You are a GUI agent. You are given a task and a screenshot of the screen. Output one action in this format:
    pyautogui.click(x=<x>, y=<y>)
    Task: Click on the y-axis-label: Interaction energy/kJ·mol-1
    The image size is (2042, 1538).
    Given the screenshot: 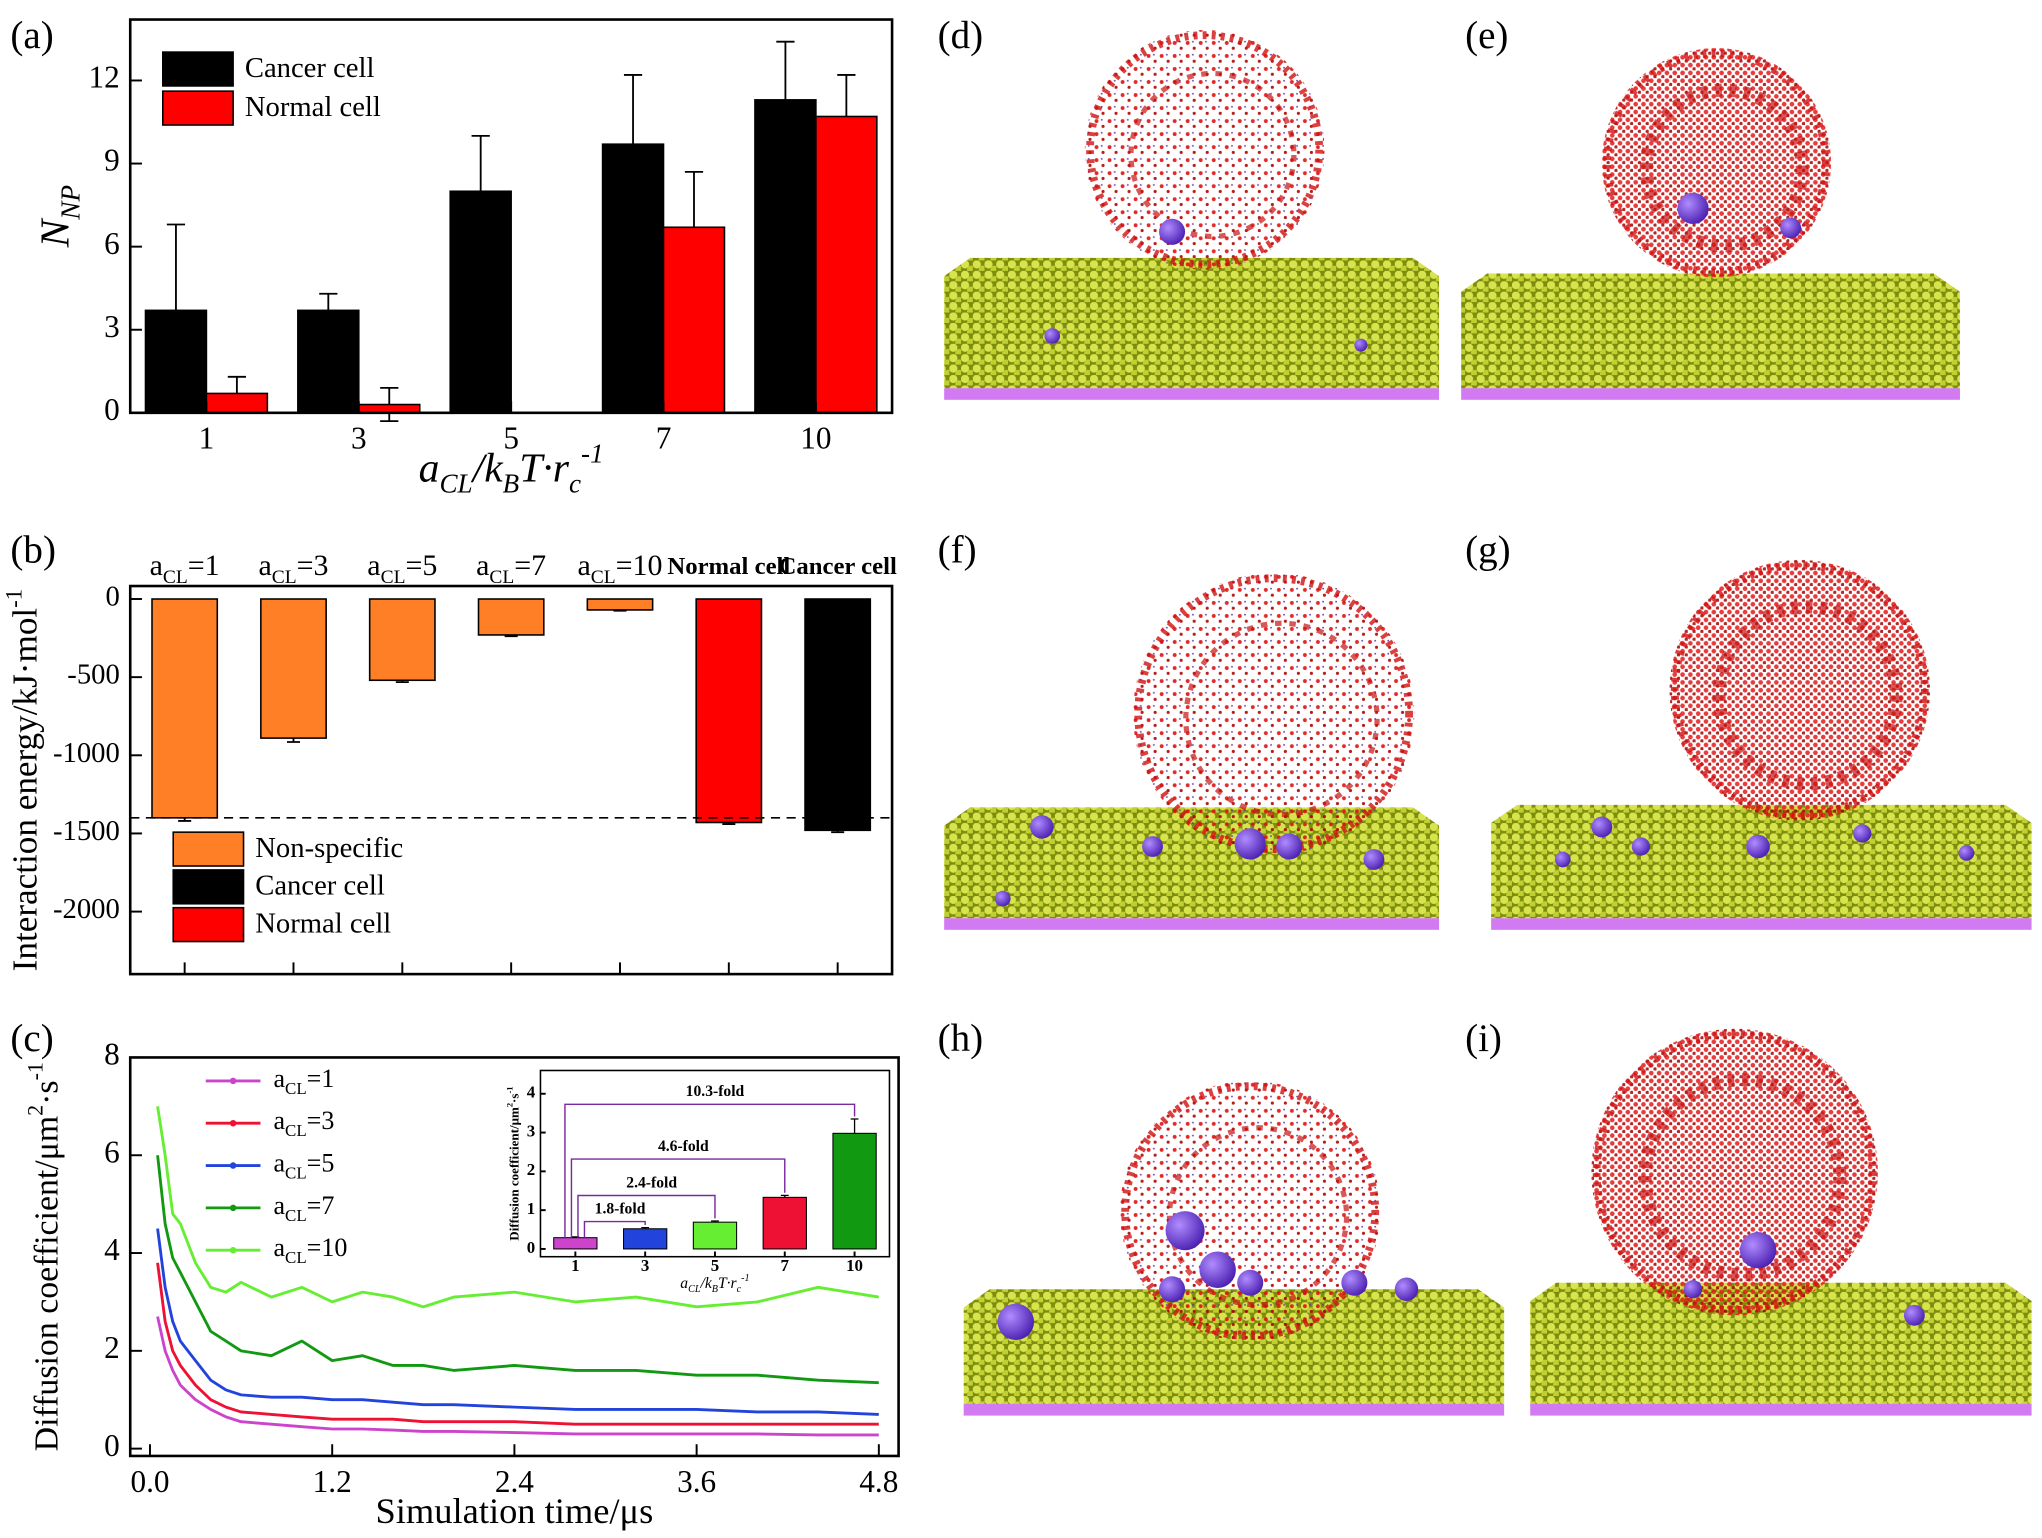 What is the action you would take?
    pyautogui.click(x=22, y=780)
    